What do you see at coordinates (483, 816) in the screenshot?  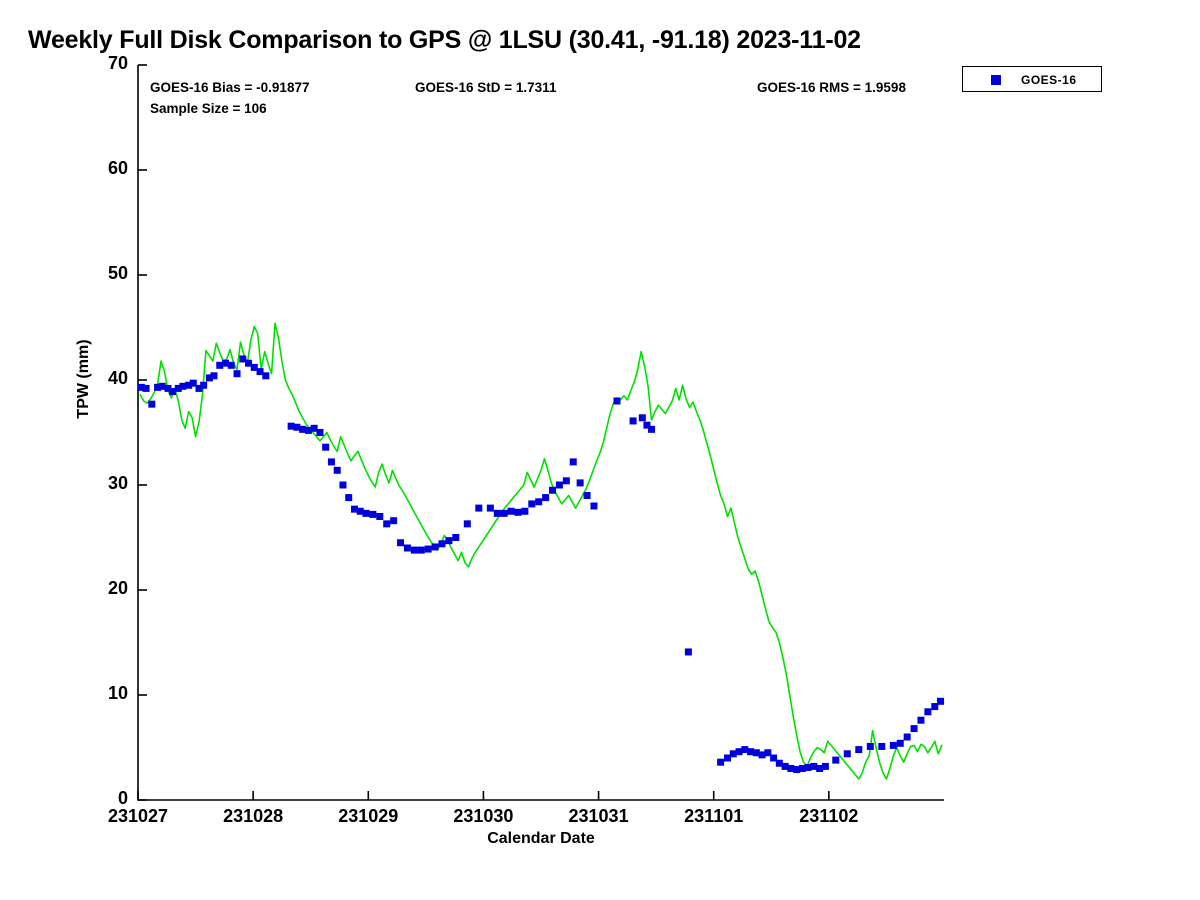 I see `x-tick-label: 231030` at bounding box center [483, 816].